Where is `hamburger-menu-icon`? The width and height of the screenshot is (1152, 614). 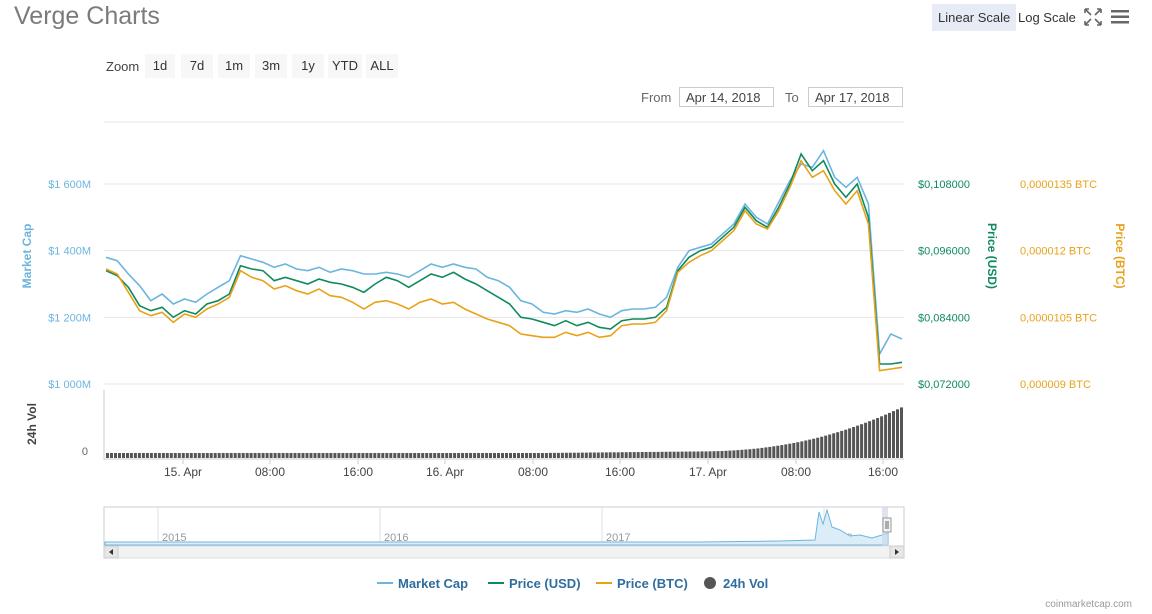
hamburger-menu-icon is located at coordinates (1120, 17).